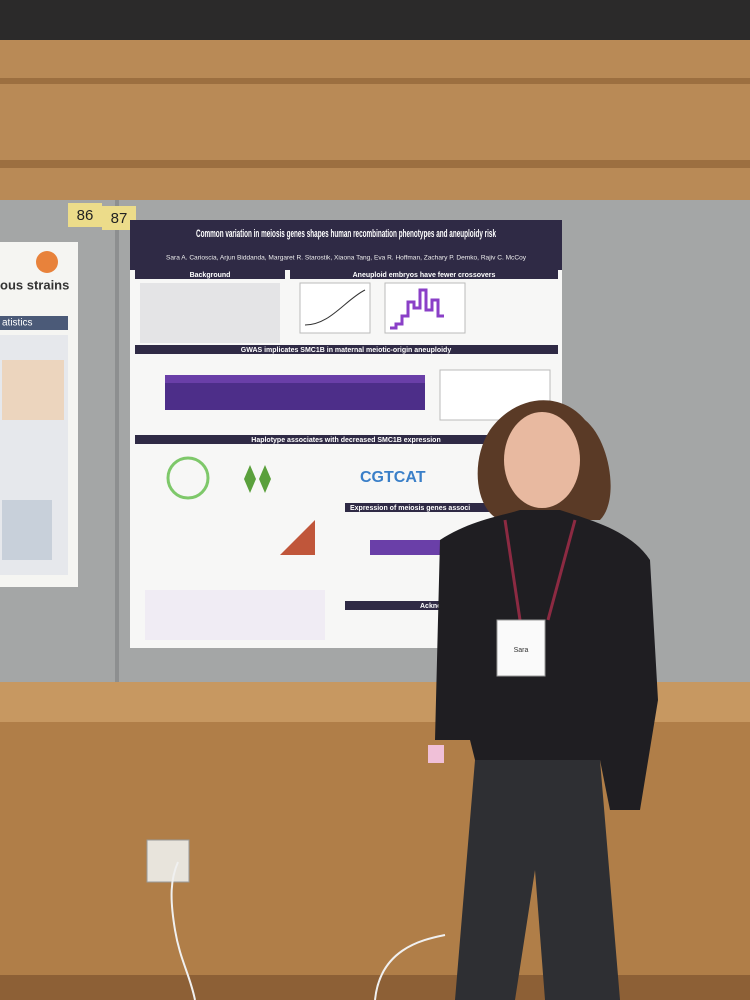 The width and height of the screenshot is (750, 1000). What do you see at coordinates (417, 309) in the screenshot?
I see `poster-histogram` at bounding box center [417, 309].